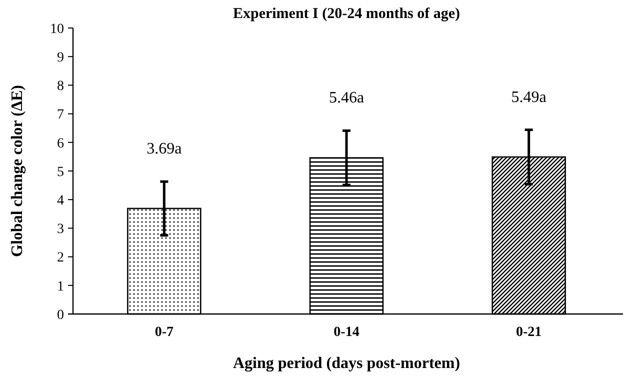 Image resolution: width=627 pixels, height=382 pixels. I want to click on y-tick-label: 8, so click(60, 86).